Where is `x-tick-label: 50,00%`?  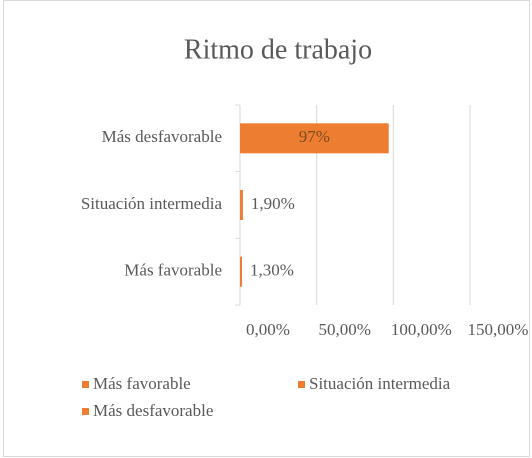 x-tick-label: 50,00% is located at coordinates (344, 329).